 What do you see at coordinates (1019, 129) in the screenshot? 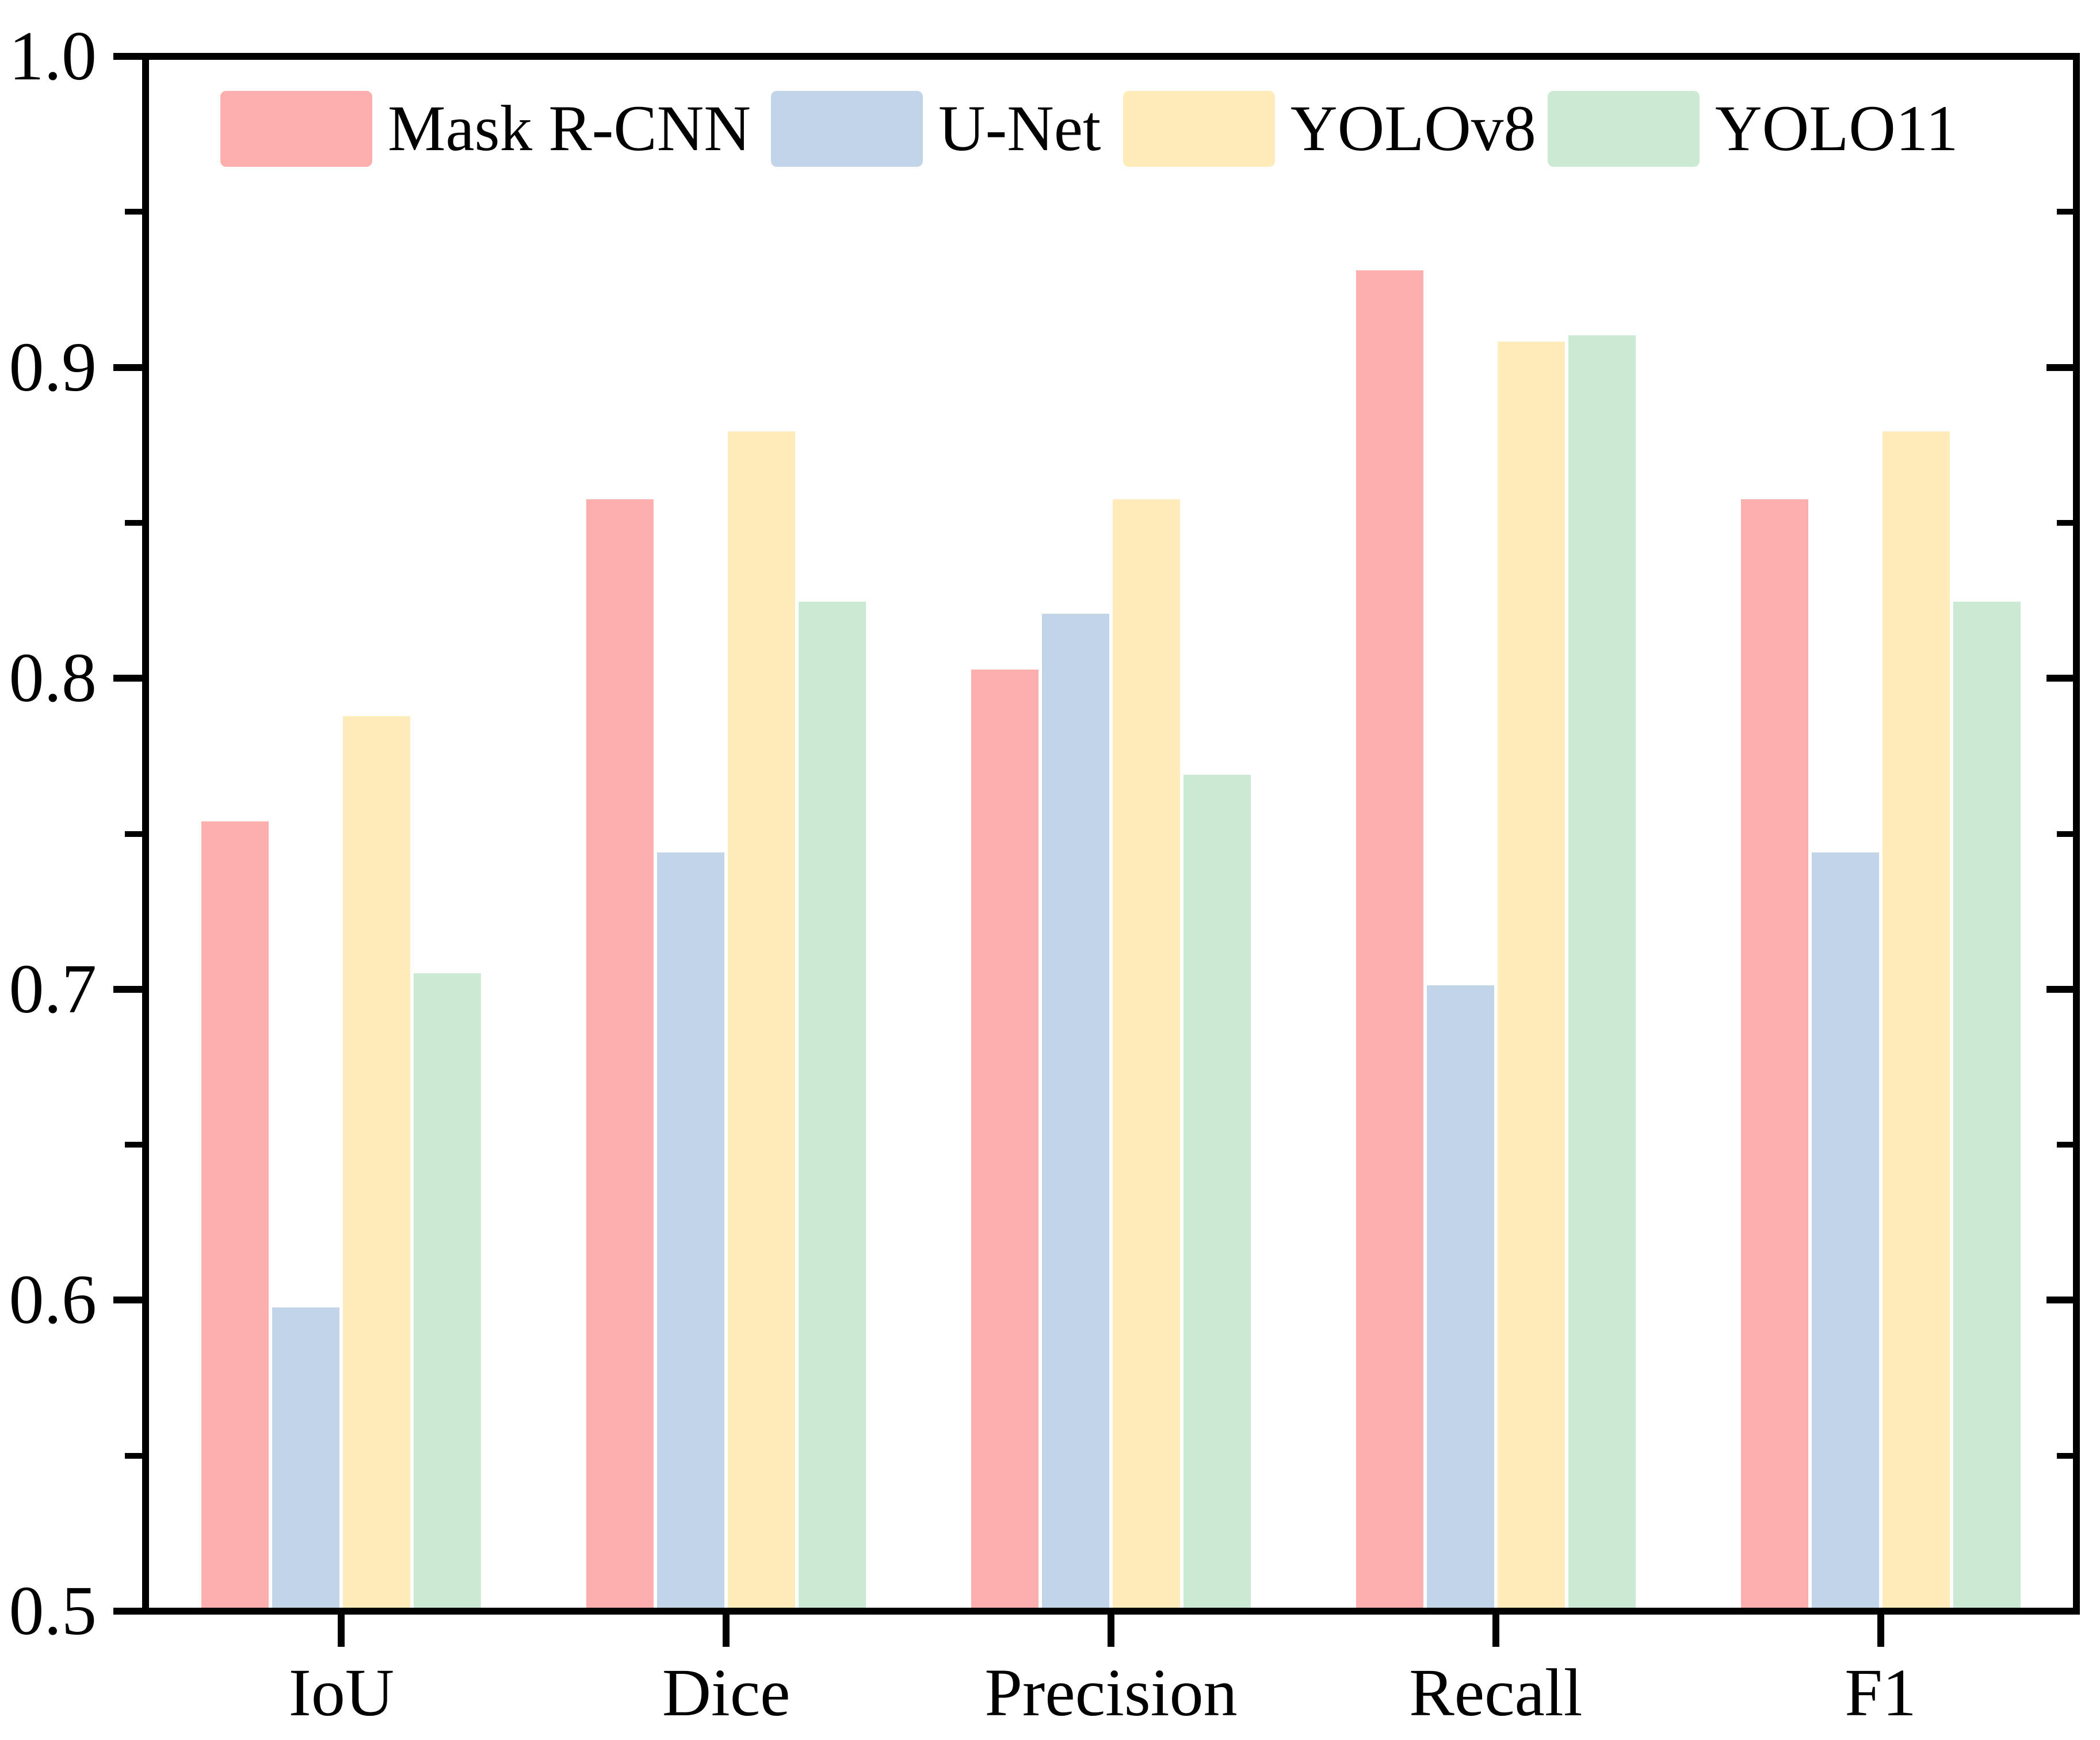
I see `legend-label-unet: U-Net` at bounding box center [1019, 129].